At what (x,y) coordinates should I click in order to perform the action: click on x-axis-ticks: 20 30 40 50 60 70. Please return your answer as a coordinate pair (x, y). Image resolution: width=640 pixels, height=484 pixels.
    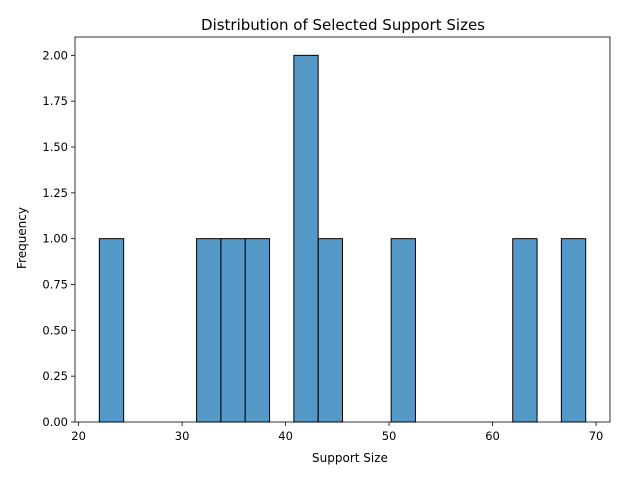
    Looking at the image, I should click on (337, 432).